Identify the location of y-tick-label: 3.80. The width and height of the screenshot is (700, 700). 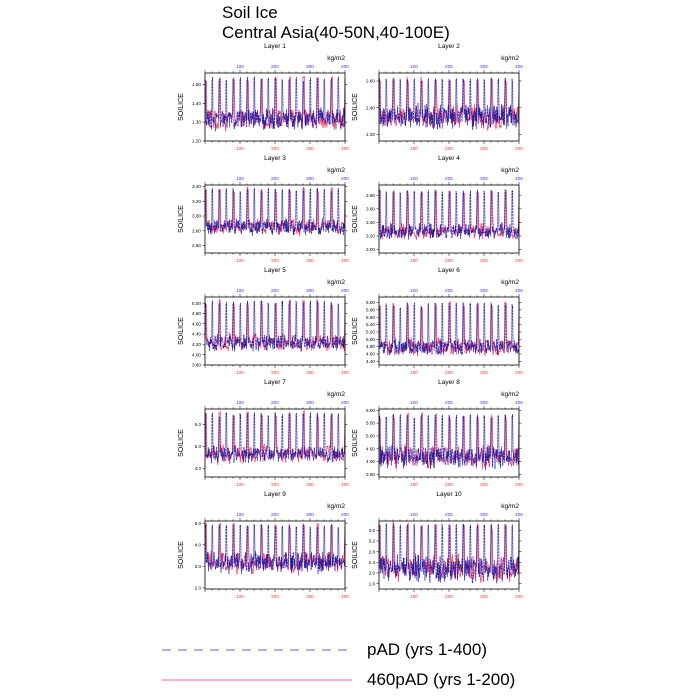
(370, 195).